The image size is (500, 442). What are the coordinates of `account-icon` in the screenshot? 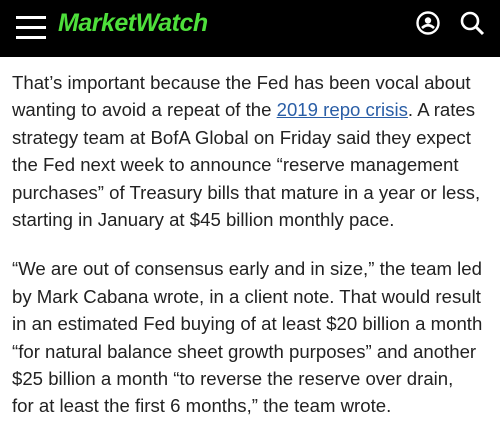 It's located at (429, 24).